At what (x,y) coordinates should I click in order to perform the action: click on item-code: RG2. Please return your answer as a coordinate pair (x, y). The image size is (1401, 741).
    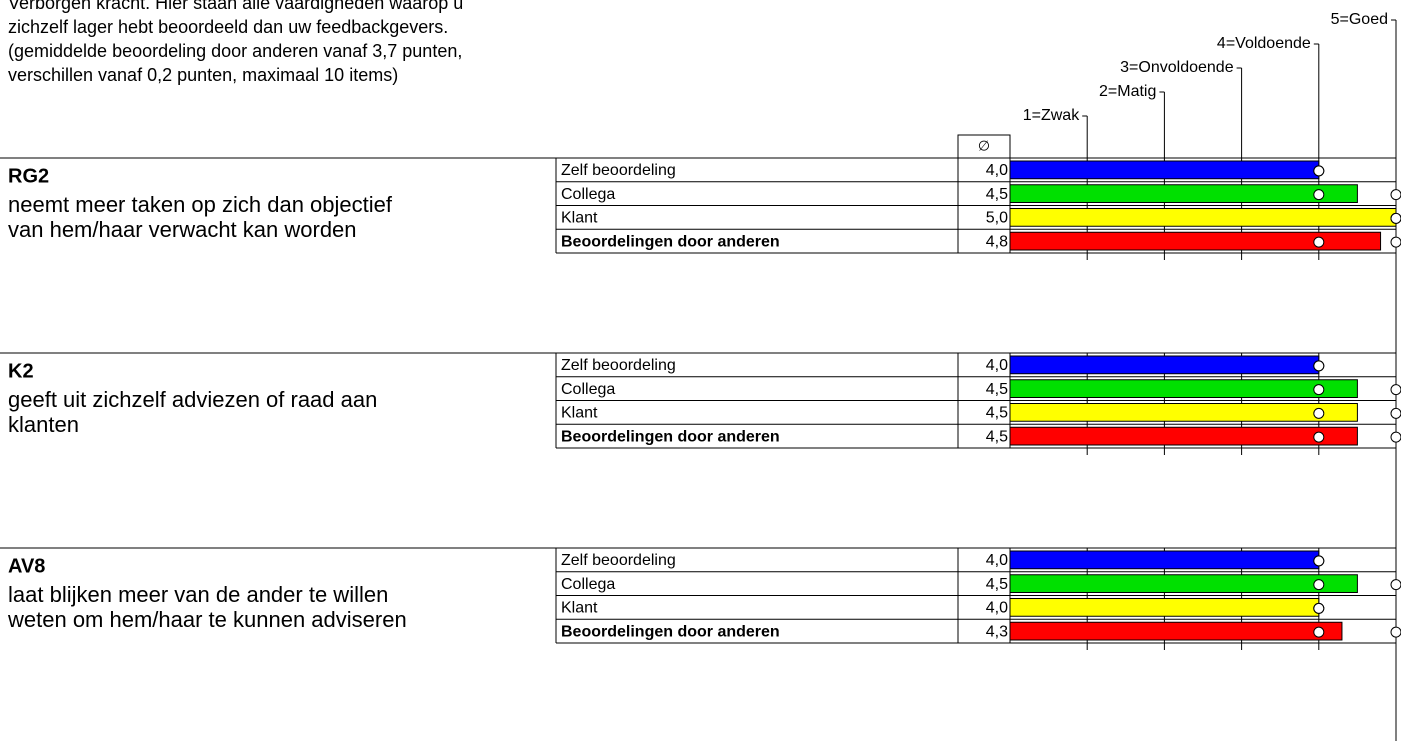
    Looking at the image, I should click on (28, 176).